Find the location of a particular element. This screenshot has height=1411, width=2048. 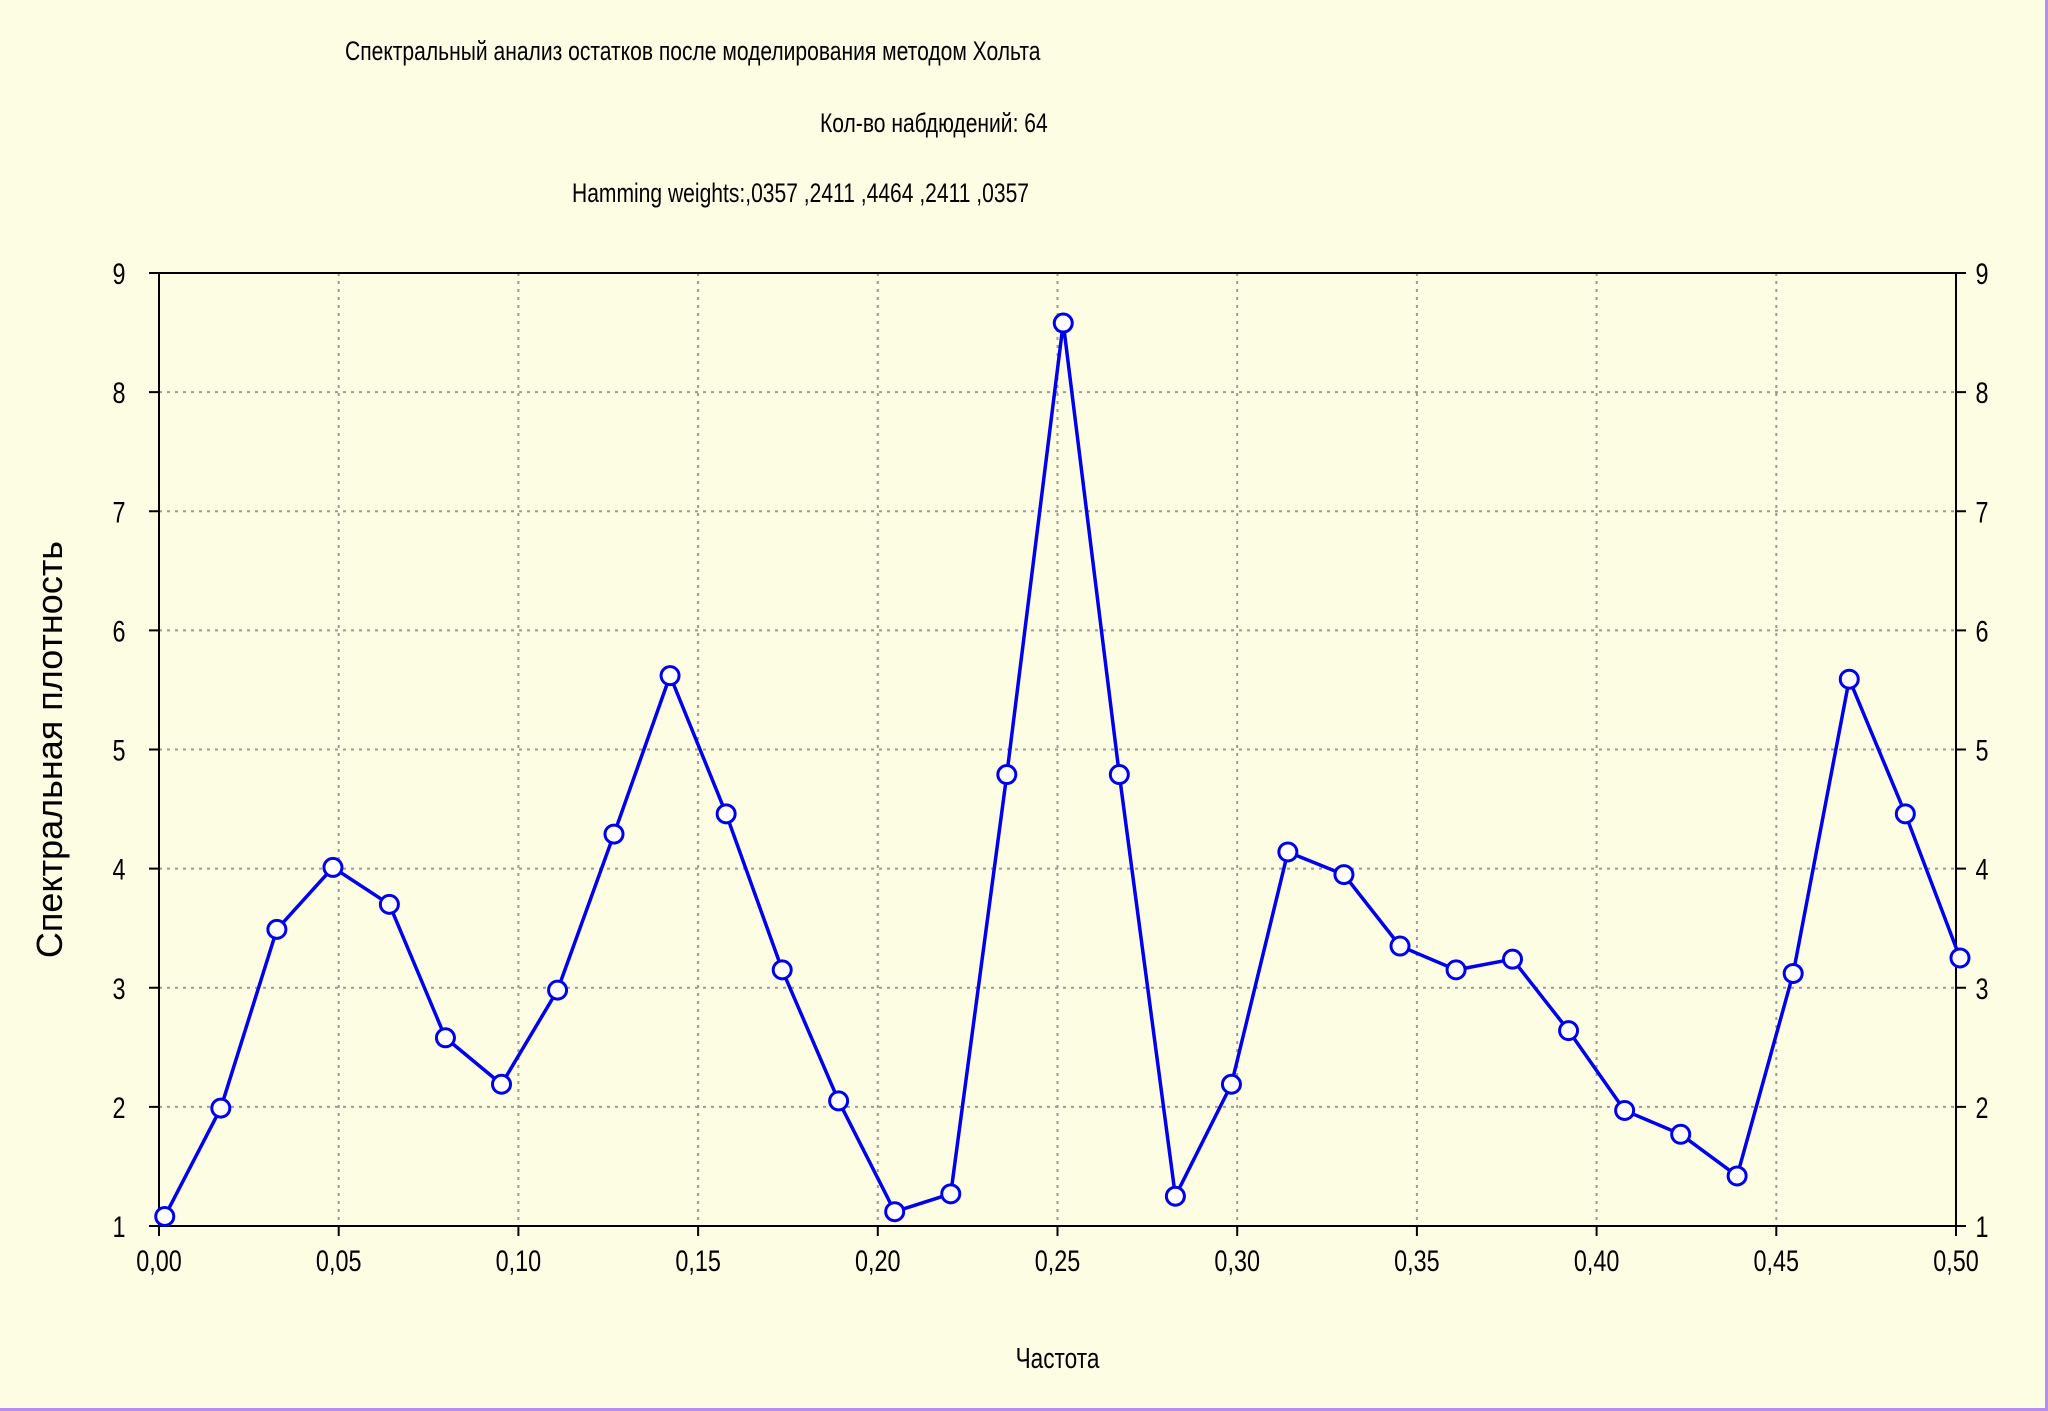

x-tick-label: 0,45 is located at coordinates (1777, 1260).